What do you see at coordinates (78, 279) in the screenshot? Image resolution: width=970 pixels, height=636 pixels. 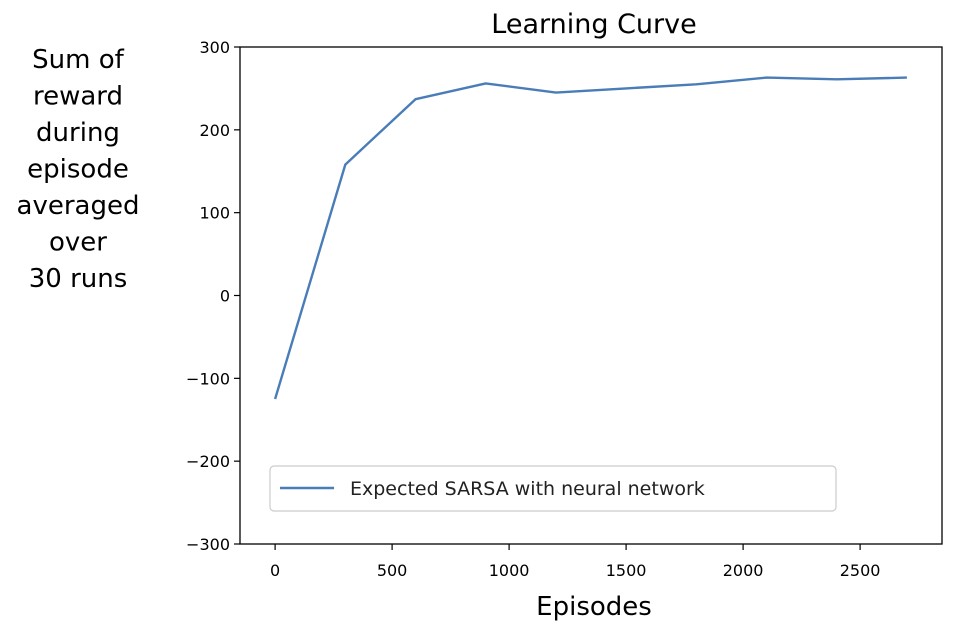 I see `y-axis-label-line: 30 runs` at bounding box center [78, 279].